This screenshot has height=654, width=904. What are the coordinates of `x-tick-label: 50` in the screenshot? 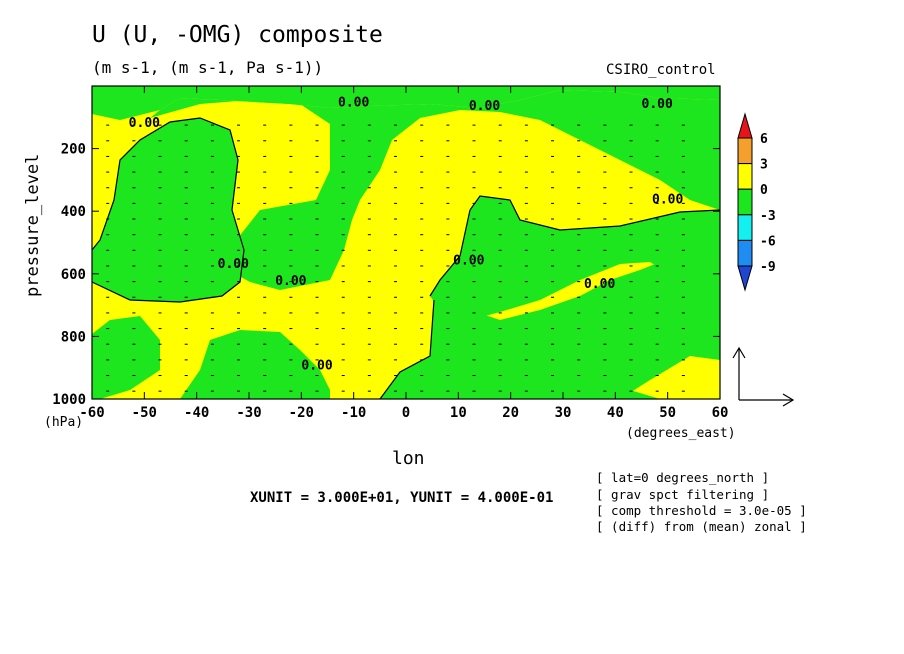 It's located at (667, 413).